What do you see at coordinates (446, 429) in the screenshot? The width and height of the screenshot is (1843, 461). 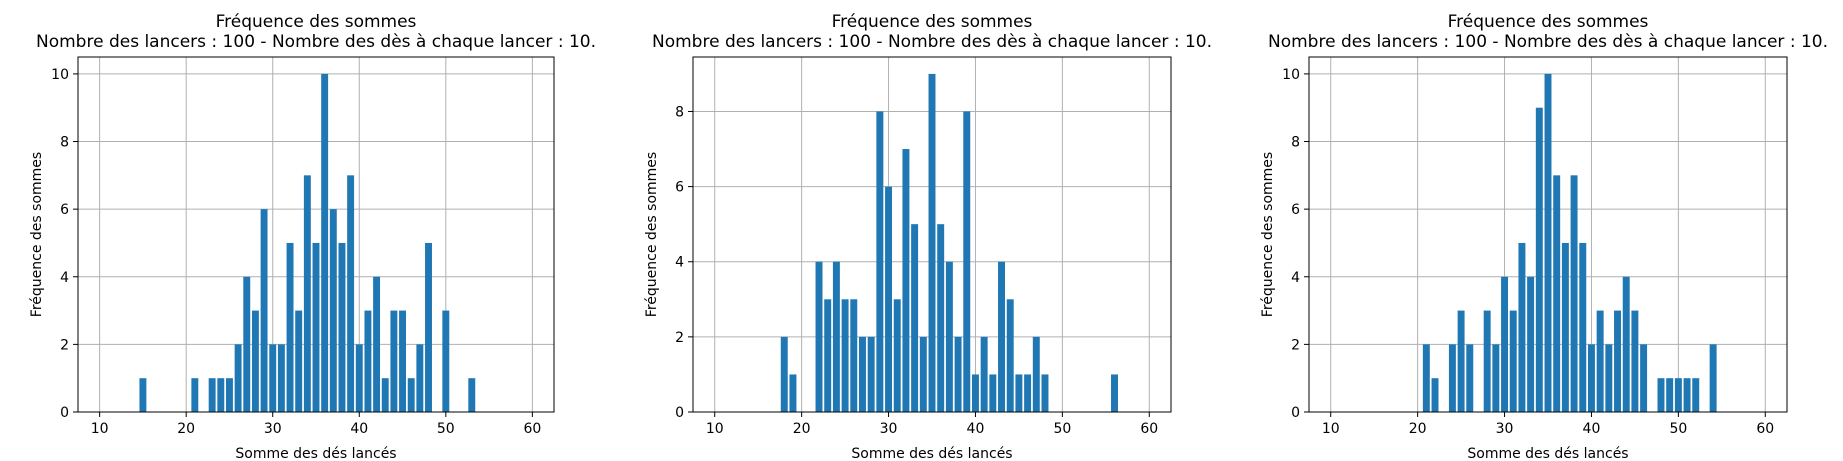 I see `x-tick-label: 50` at bounding box center [446, 429].